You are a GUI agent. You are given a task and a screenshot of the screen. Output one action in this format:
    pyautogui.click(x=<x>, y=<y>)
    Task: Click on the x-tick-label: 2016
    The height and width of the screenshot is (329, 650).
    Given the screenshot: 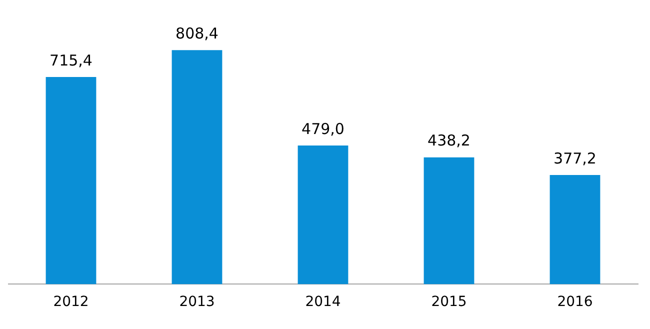 What is the action you would take?
    pyautogui.click(x=575, y=302)
    